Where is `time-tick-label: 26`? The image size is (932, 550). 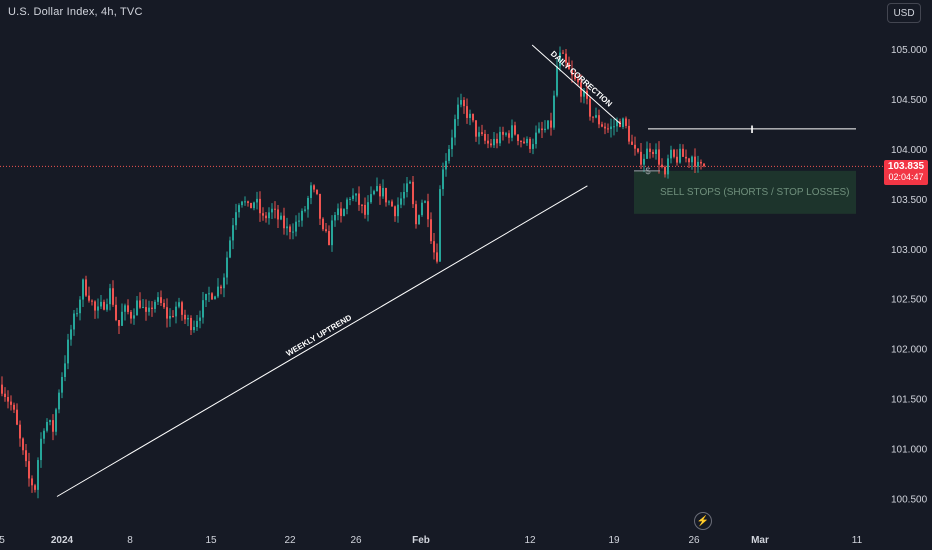 time-tick-label: 26 is located at coordinates (694, 540).